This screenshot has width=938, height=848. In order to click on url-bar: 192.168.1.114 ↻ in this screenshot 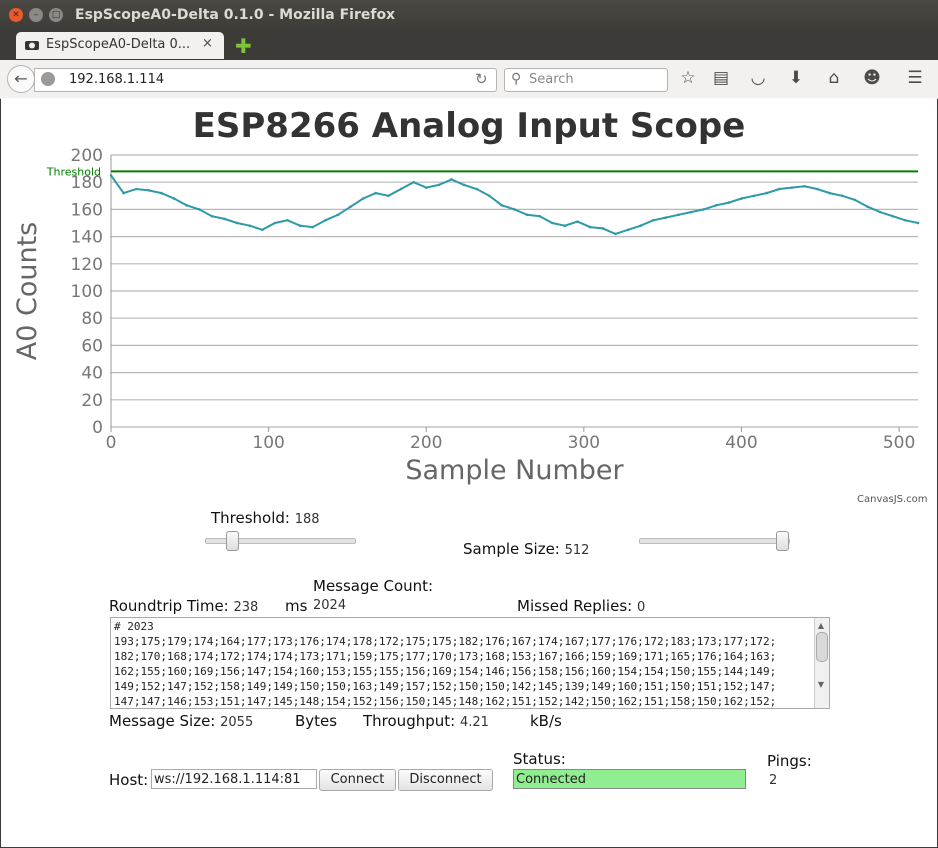, I will do `click(265, 80)`.